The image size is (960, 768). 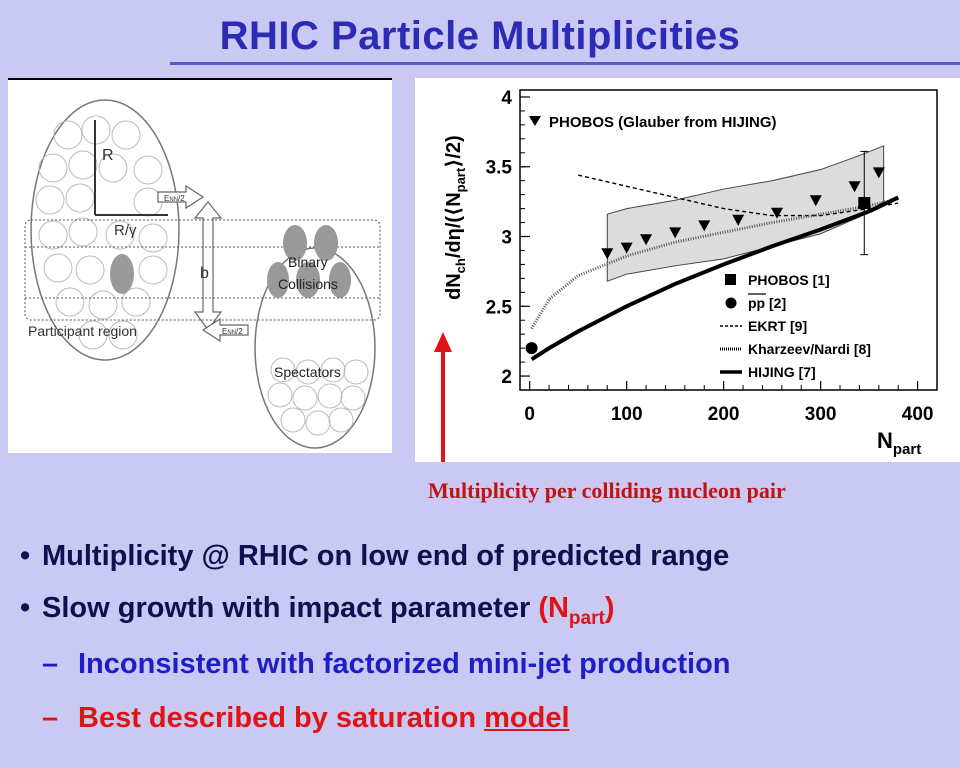 What do you see at coordinates (232, 331) in the screenshot?
I see `label-enn-bottom: ENN/2` at bounding box center [232, 331].